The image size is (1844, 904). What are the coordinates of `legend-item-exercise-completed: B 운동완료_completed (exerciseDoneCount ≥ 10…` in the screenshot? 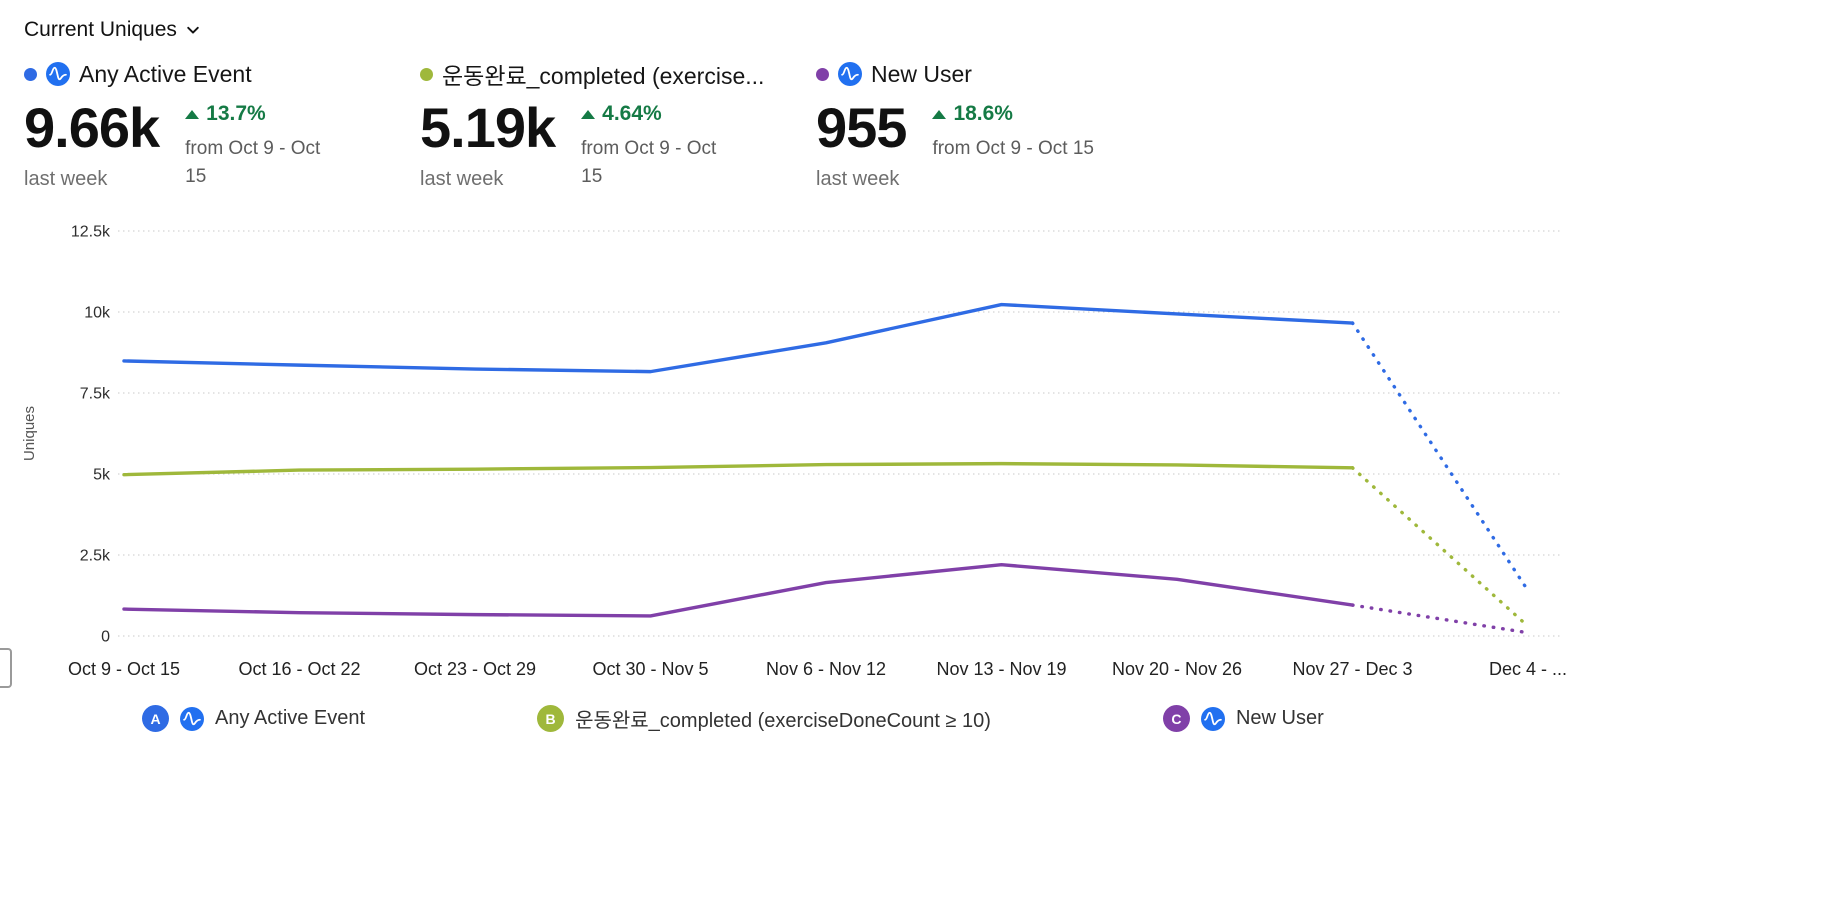 It's located at (764, 718).